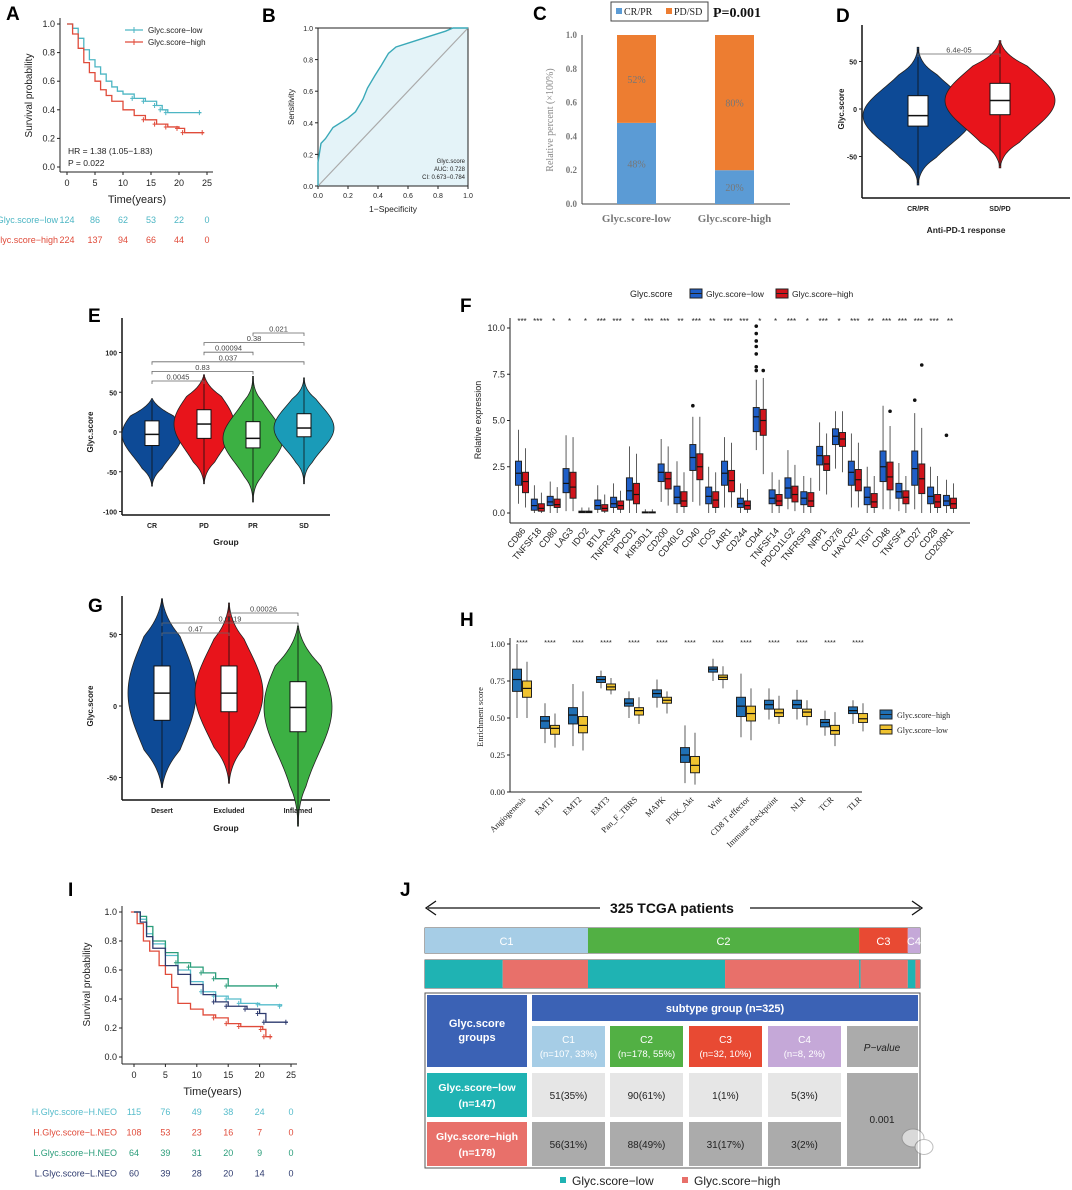 Image resolution: width=1072 pixels, height=1190 pixels. I want to click on risk-table-value: 64, so click(134, 1153).